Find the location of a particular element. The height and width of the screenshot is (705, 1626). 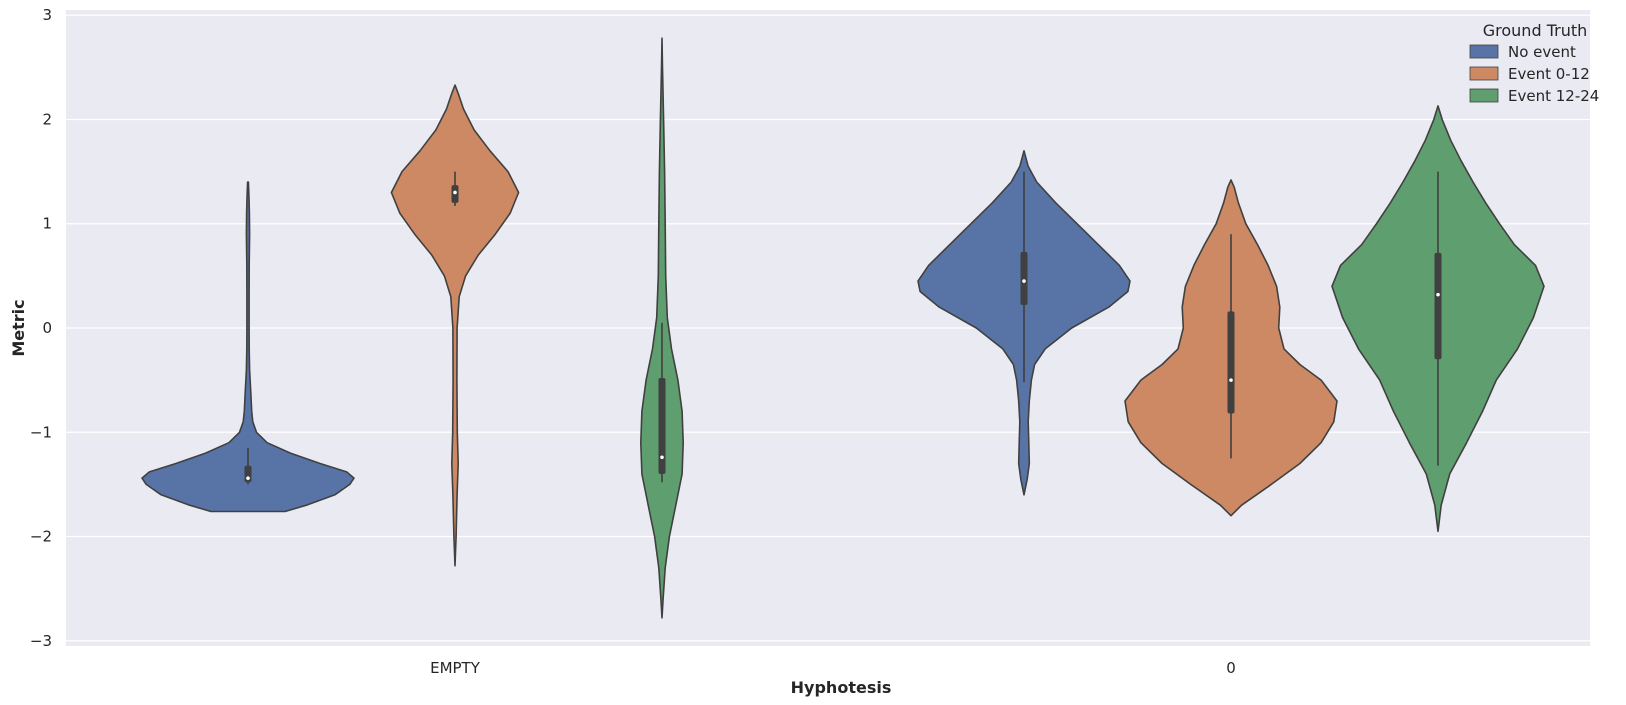

y-tick-label: −1 is located at coordinates (41, 432).